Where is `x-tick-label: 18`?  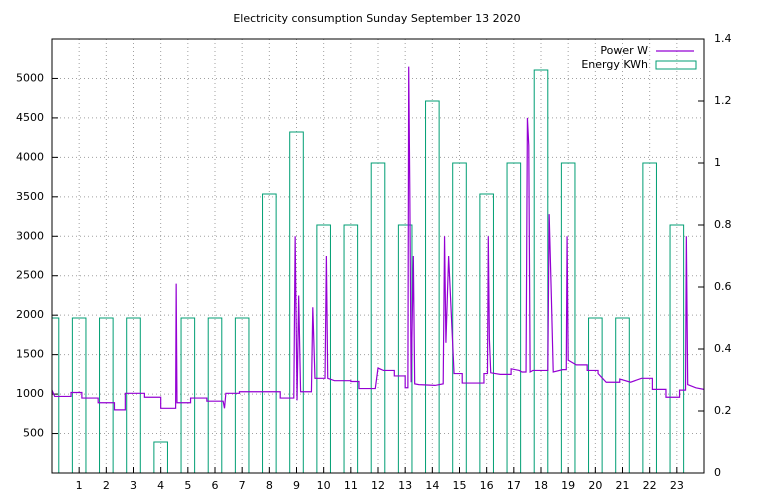
x-tick-label: 18 is located at coordinates (541, 485).